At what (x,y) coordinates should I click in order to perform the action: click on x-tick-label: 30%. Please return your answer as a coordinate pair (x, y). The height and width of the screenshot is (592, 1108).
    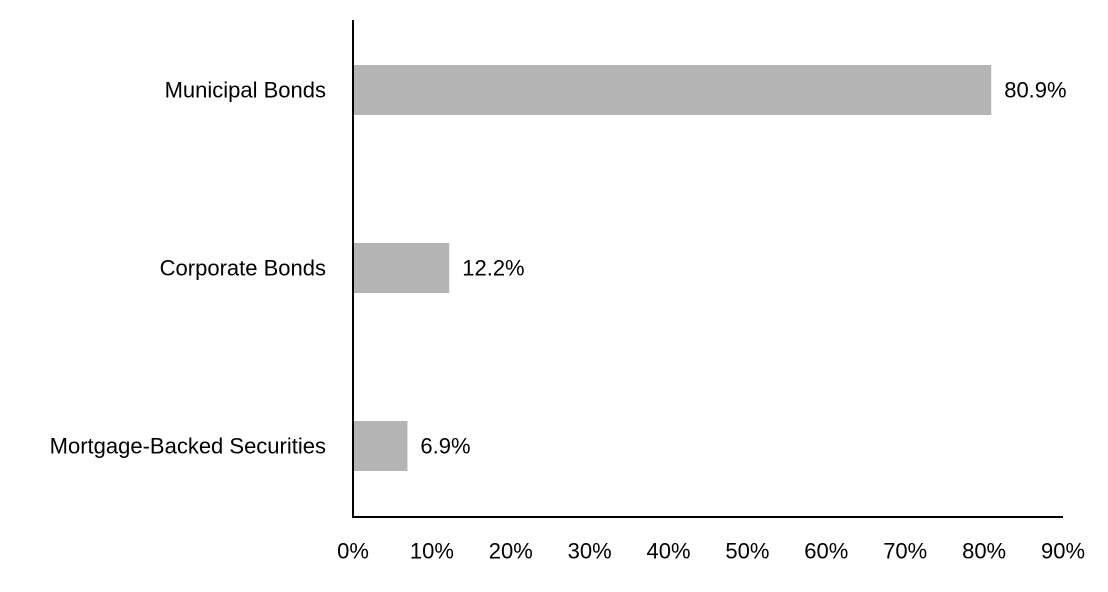
    Looking at the image, I should click on (590, 551).